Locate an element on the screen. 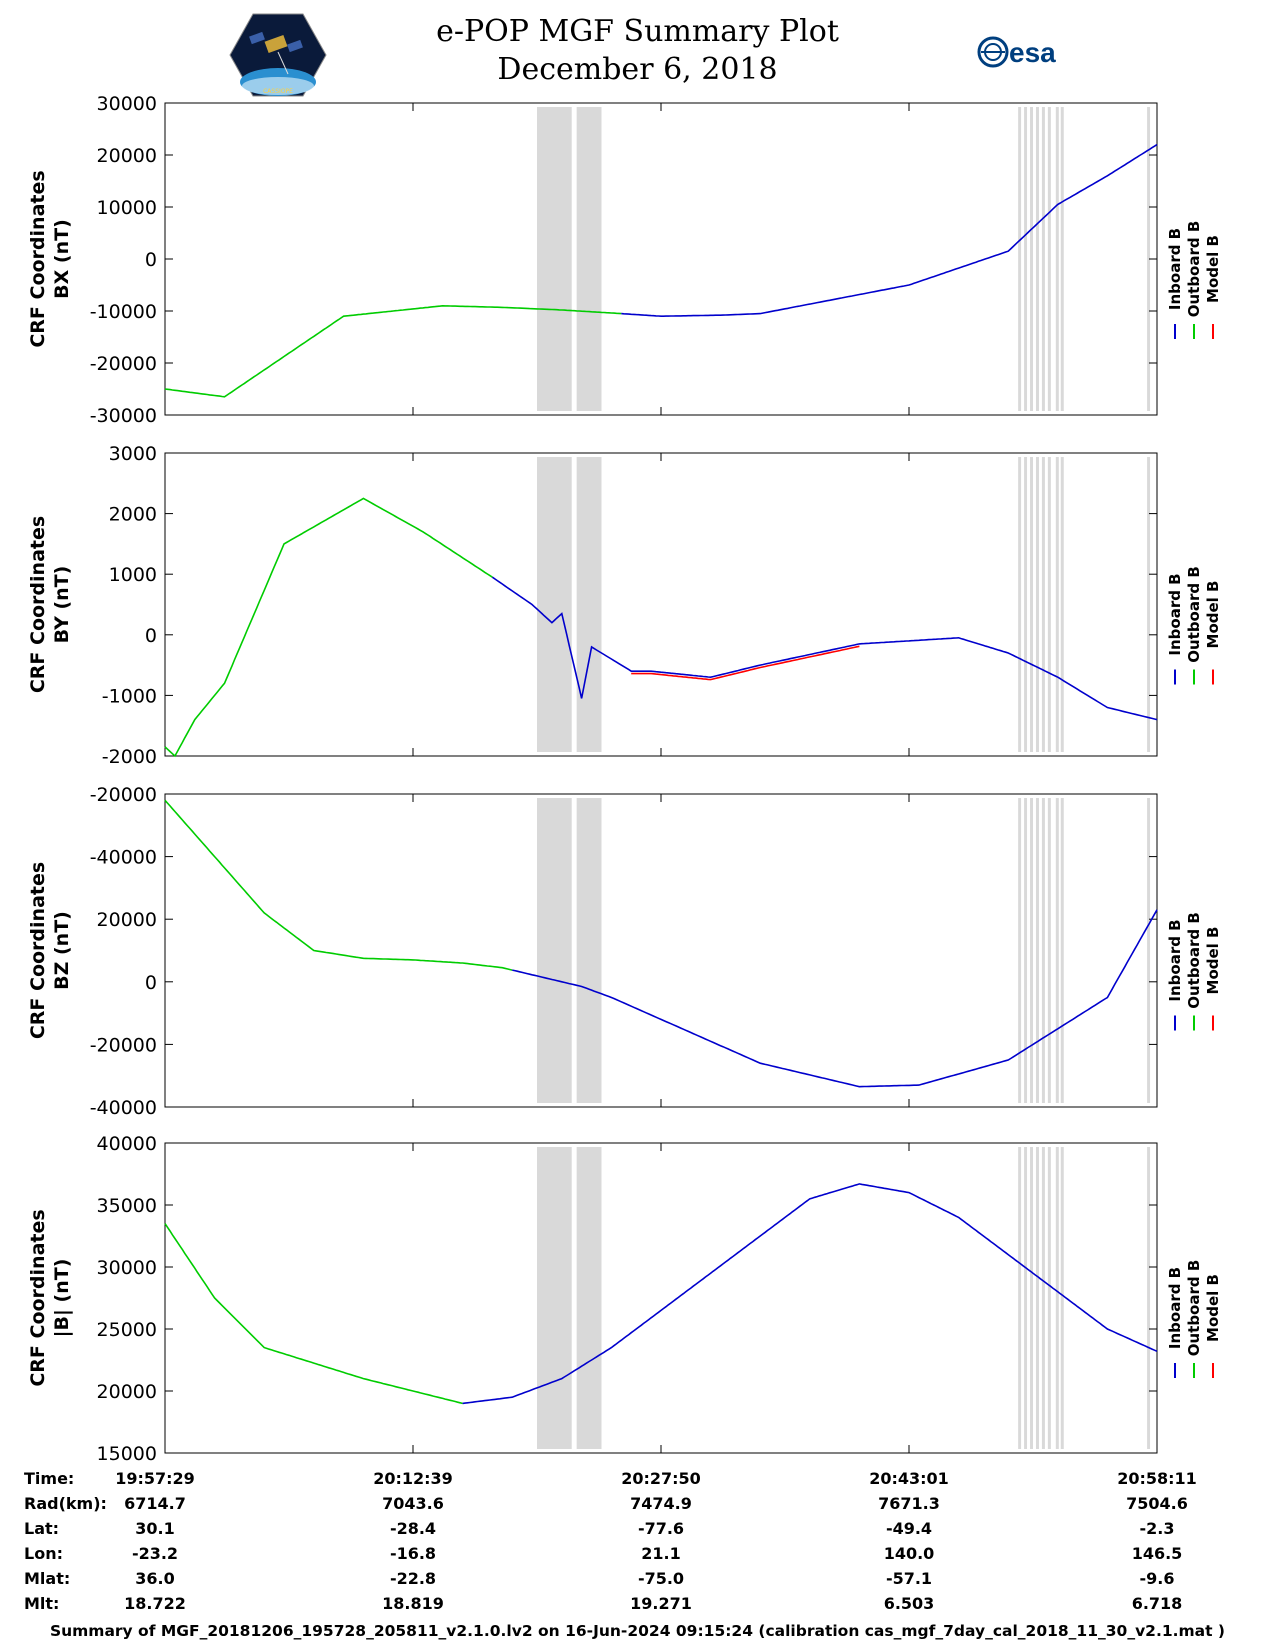 The height and width of the screenshot is (1650, 1275). satellite-mission-logo: CASSIOPE is located at coordinates (278, 55).